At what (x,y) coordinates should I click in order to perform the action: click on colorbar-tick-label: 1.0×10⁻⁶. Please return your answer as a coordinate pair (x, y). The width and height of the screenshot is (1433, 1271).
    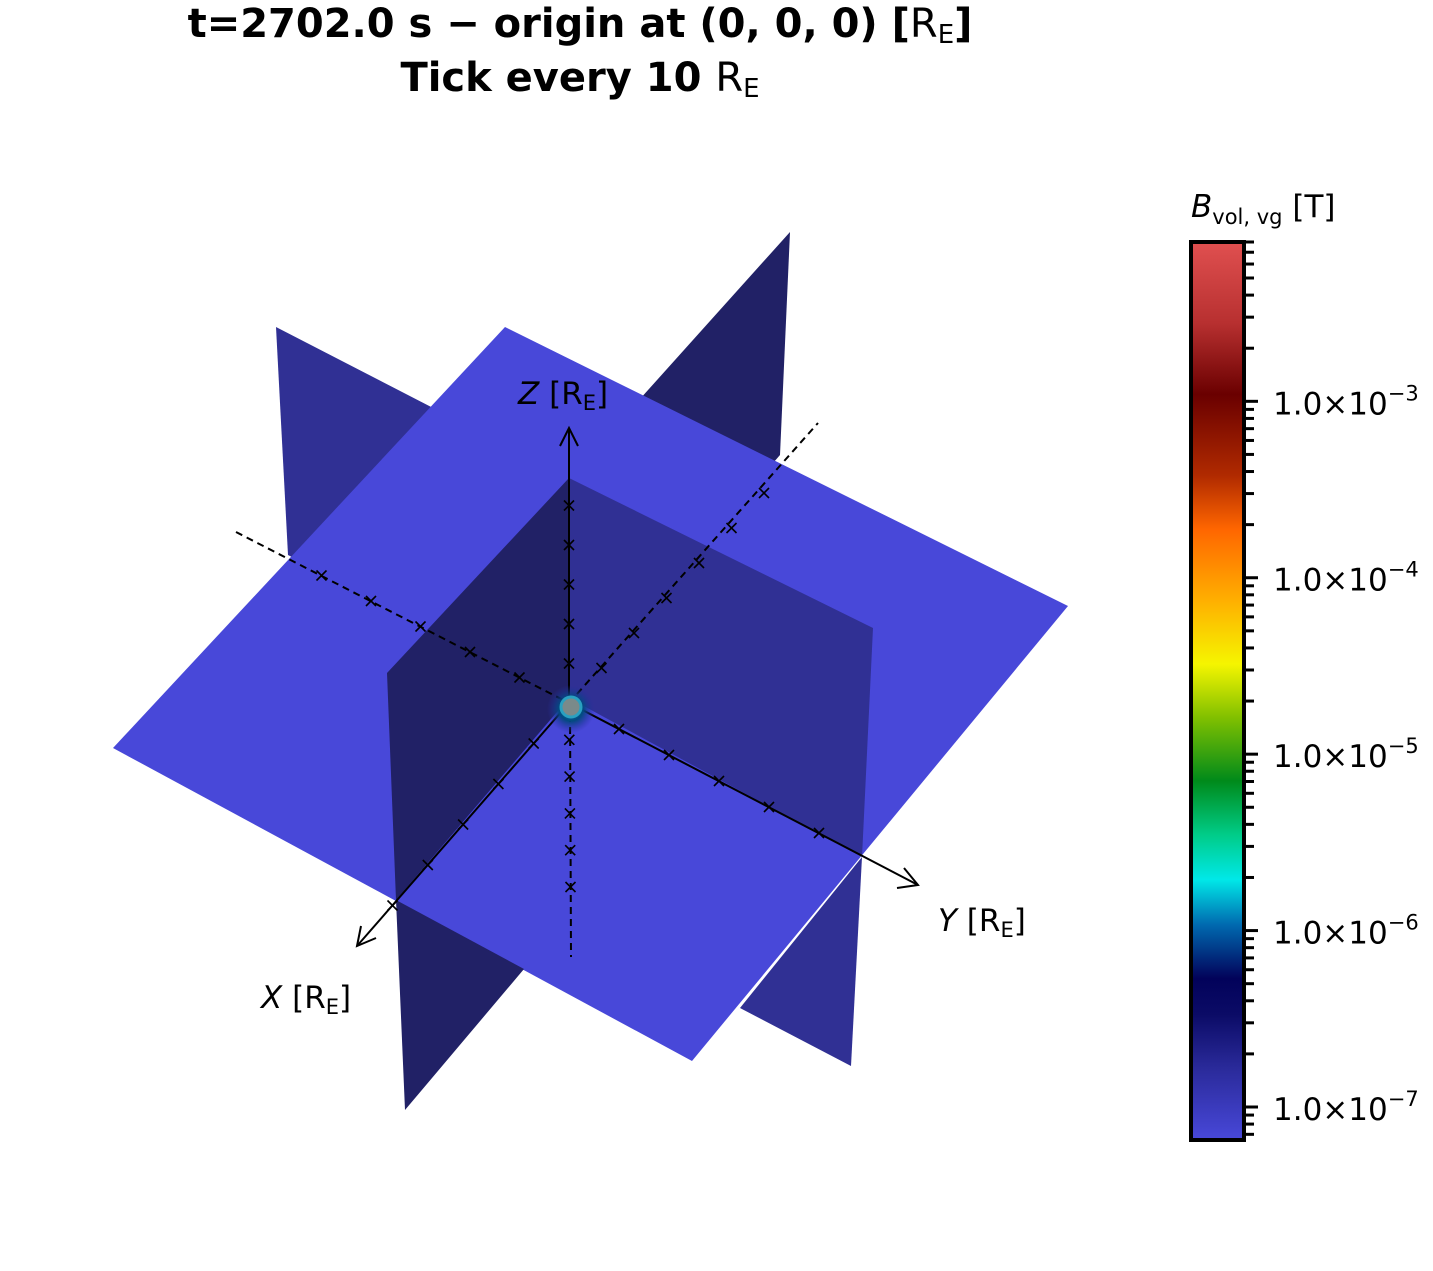
    Looking at the image, I should click on (1346, 931).